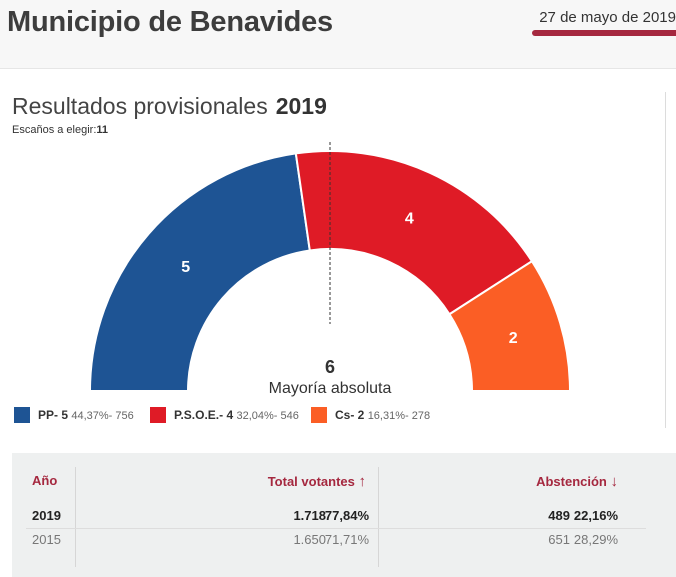 Image resolution: width=676 pixels, height=577 pixels. I want to click on header-abstention: Abstención ↓, so click(577, 481).